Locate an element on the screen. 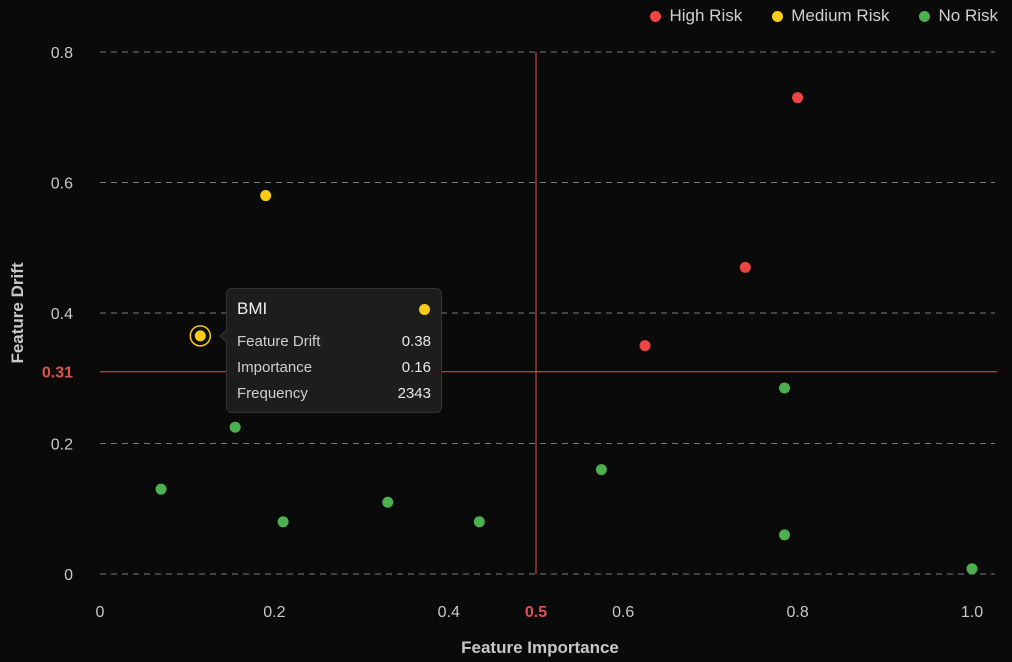  tooltip-row-label: Importance is located at coordinates (275, 367).